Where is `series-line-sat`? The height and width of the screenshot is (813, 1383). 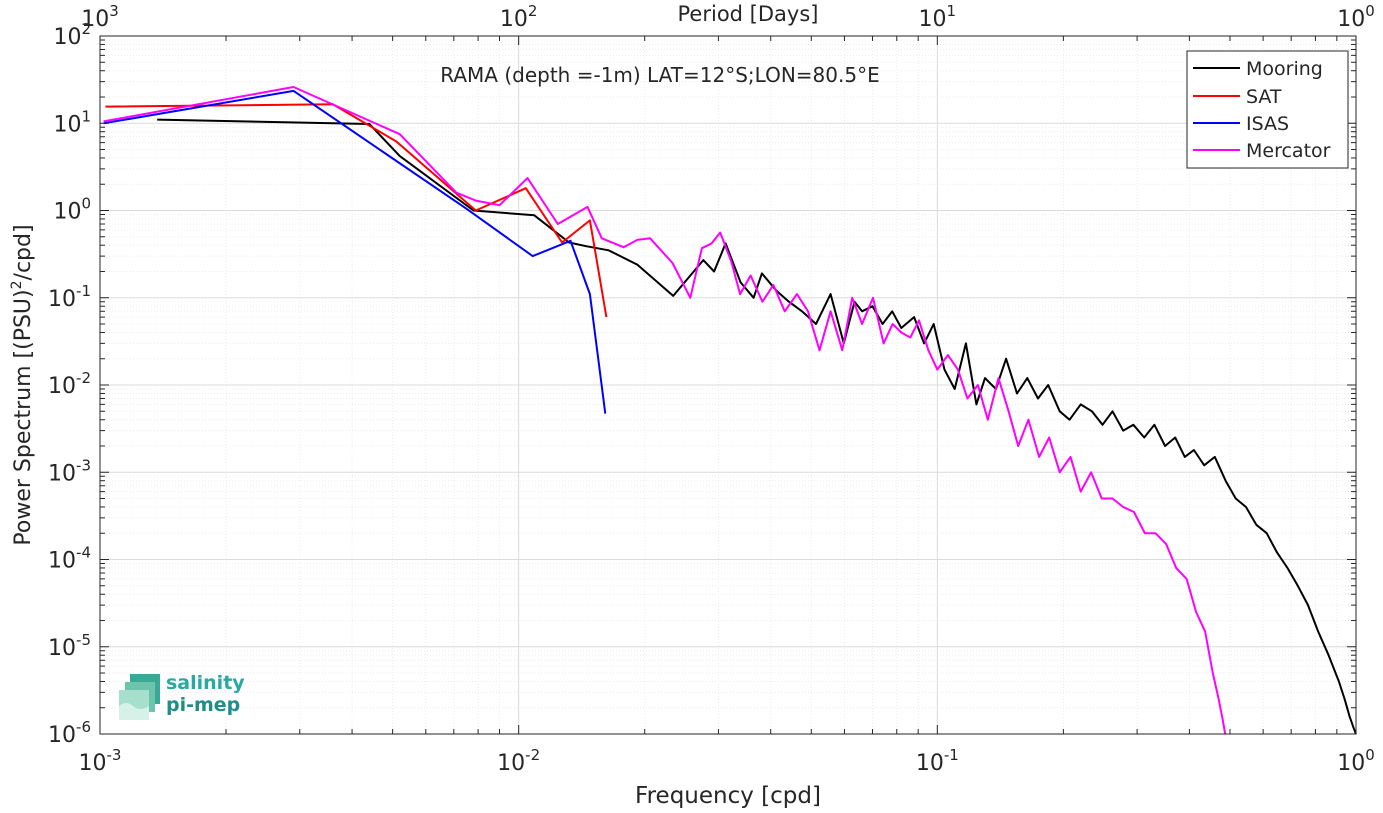
series-line-sat is located at coordinates (356, 210).